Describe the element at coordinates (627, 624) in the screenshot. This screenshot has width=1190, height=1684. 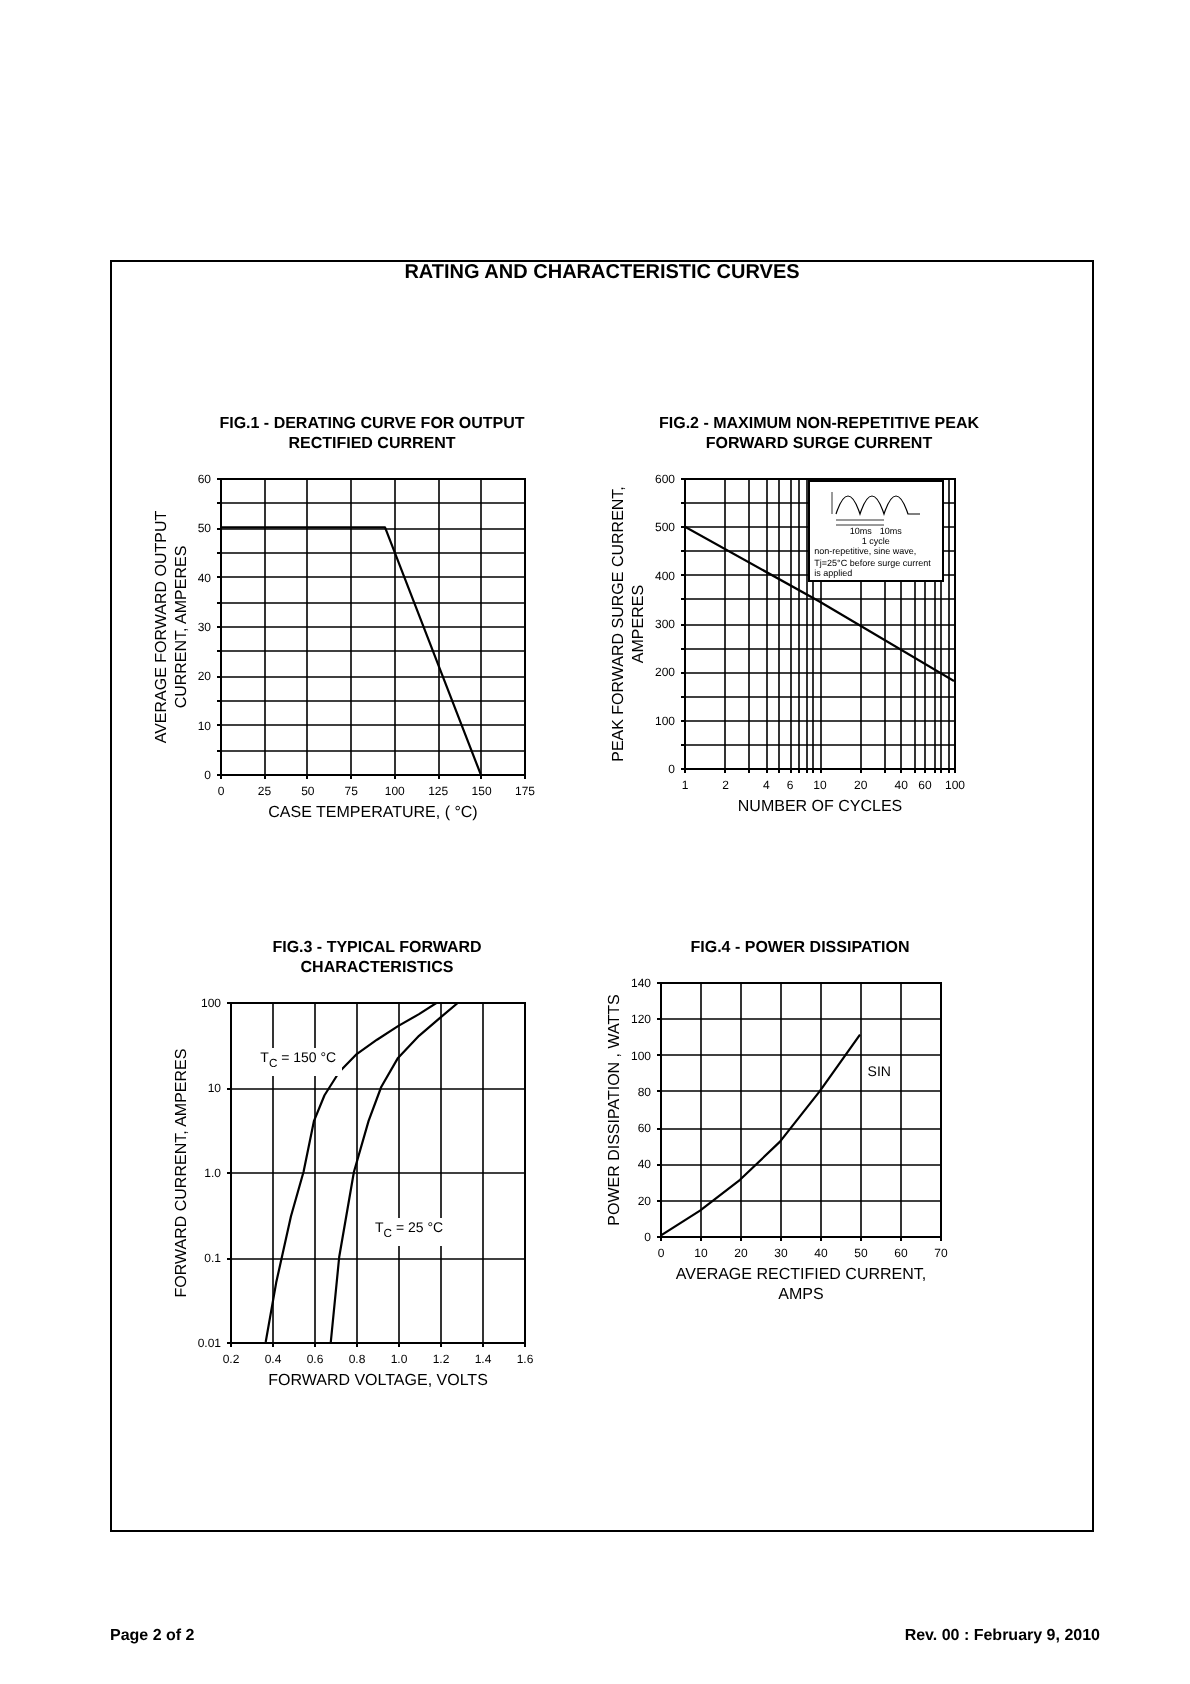
I see `y-axis-title: PEAK FORWARD SURGE CURRENT, AMPERES` at that location.